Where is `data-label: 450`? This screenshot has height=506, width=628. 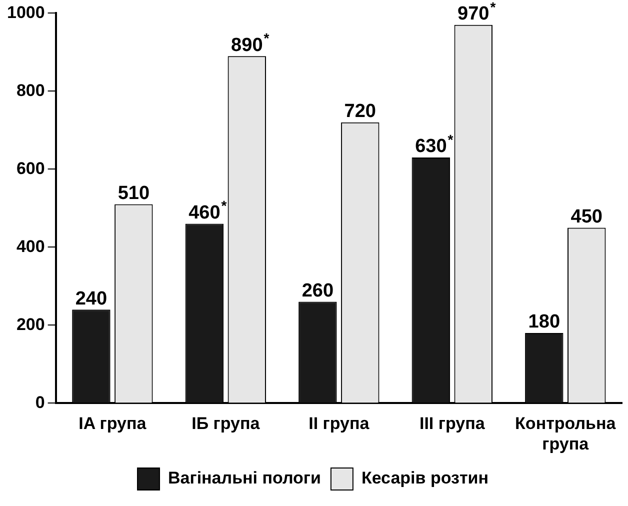
data-label: 450 is located at coordinates (586, 217).